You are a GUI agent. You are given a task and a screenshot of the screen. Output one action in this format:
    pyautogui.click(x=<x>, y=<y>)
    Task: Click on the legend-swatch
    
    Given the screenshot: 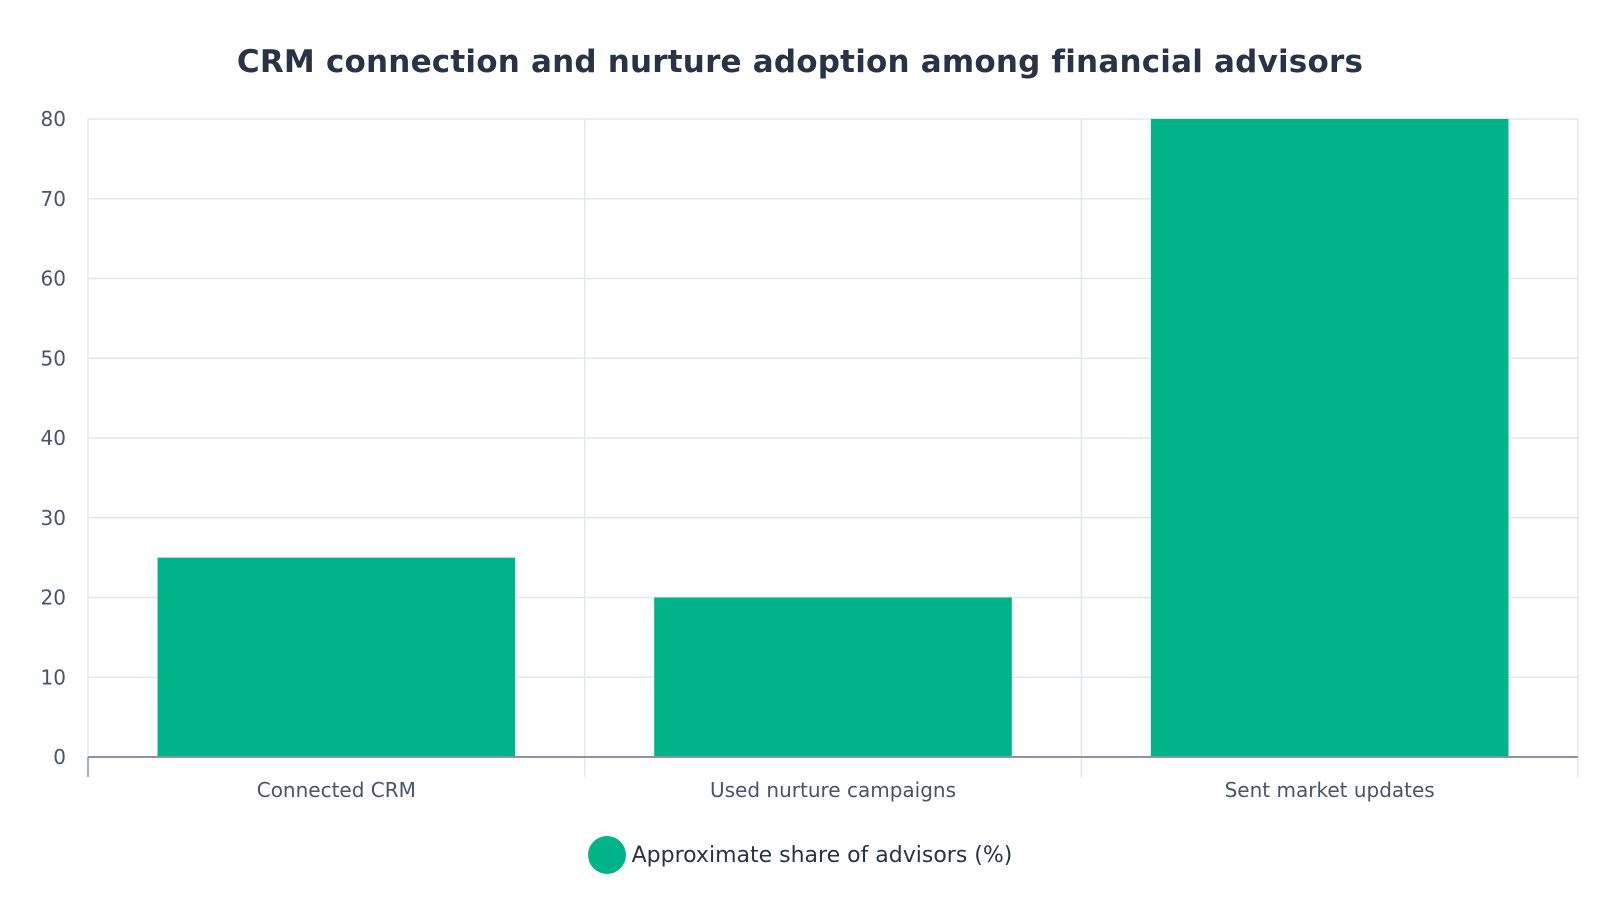 What is the action you would take?
    pyautogui.click(x=606, y=855)
    